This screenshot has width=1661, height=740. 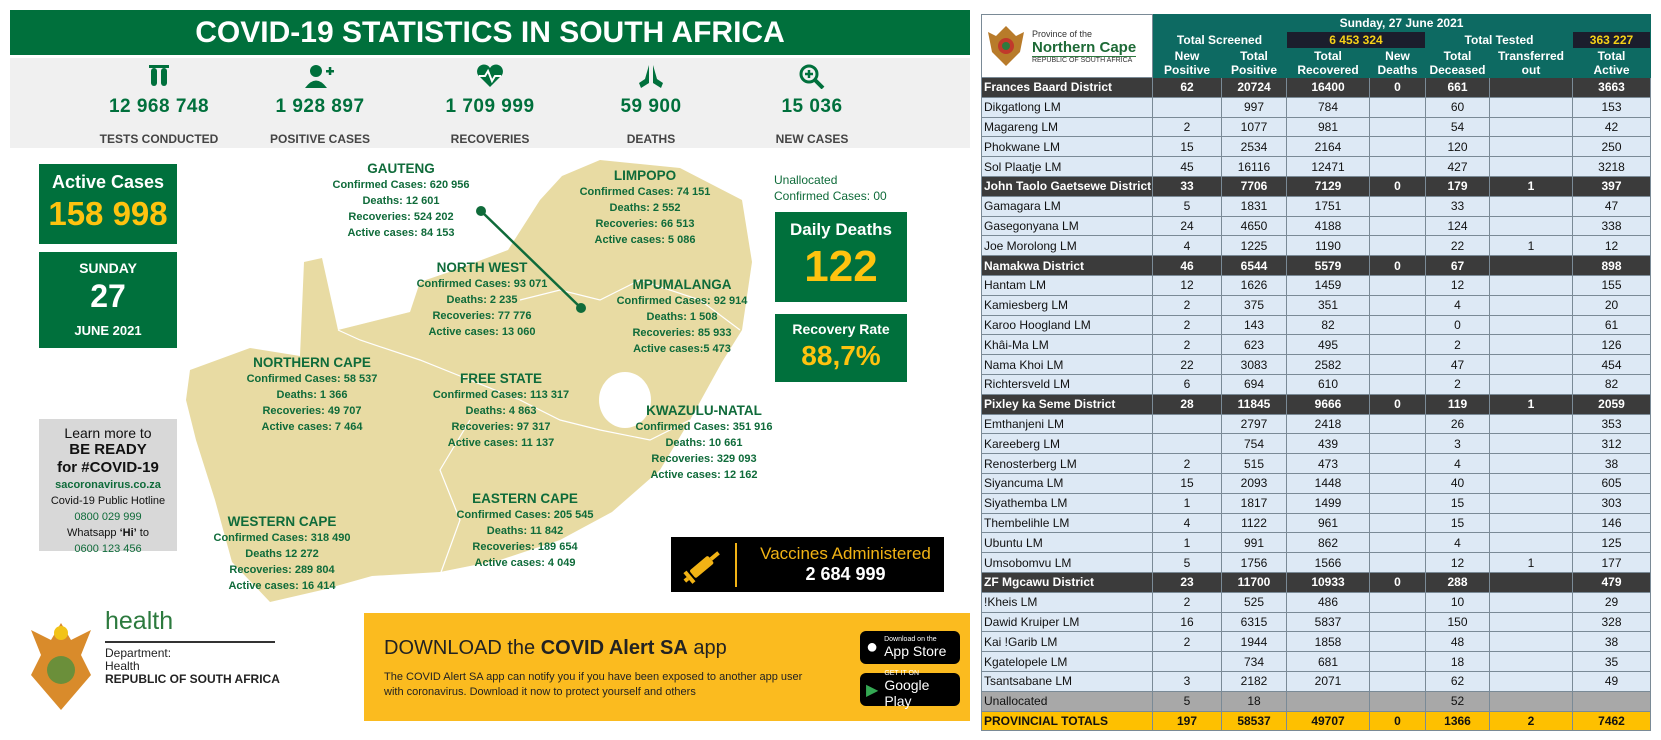 What do you see at coordinates (1067, 186) in the screenshot?
I see `row-name: John Taolo Gaetsewe District` at bounding box center [1067, 186].